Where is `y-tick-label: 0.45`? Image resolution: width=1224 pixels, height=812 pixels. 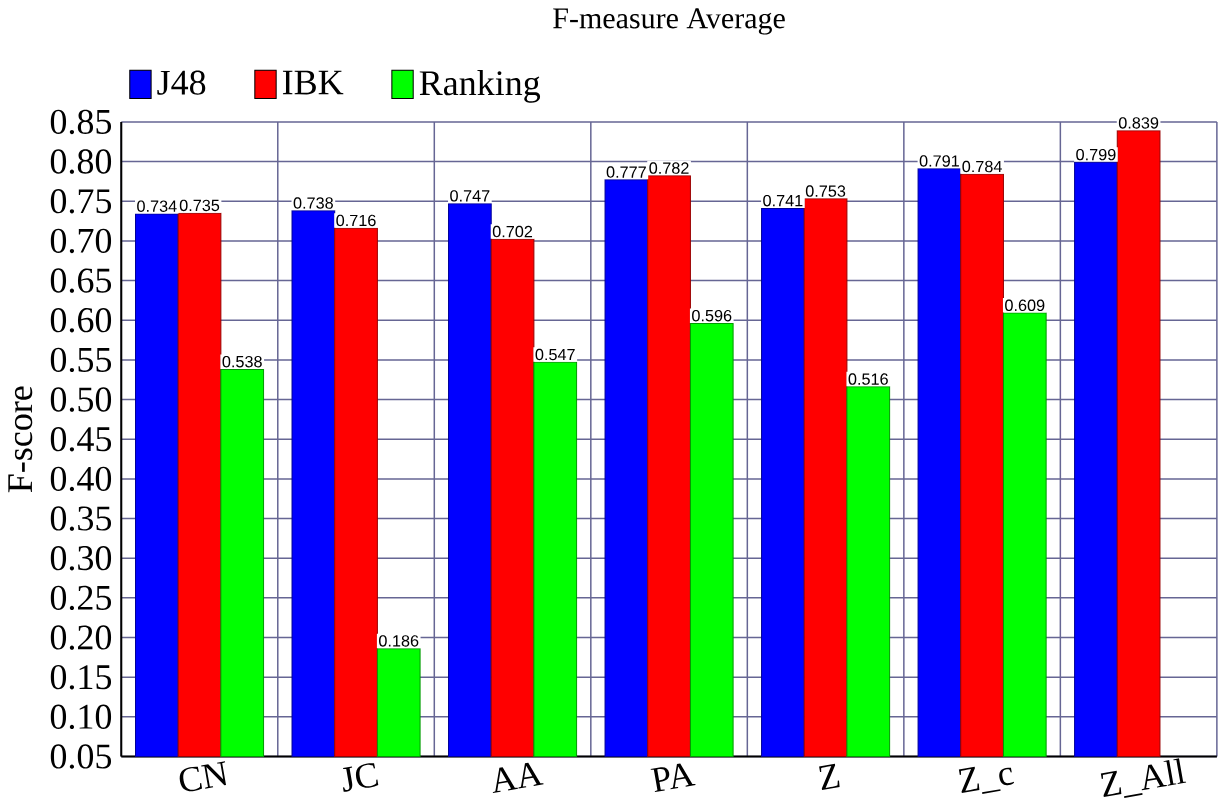 y-tick-label: 0.45 is located at coordinates (81, 439).